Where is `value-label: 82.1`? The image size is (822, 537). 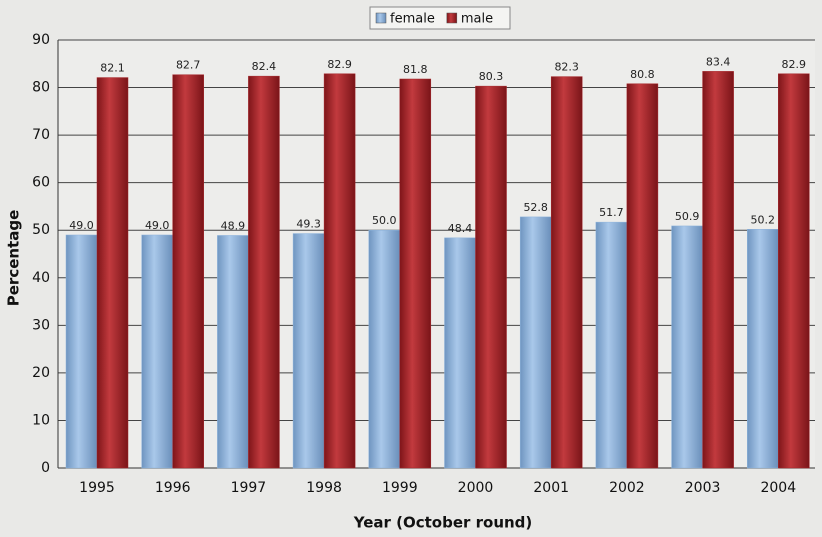 value-label: 82.1 is located at coordinates (112, 68).